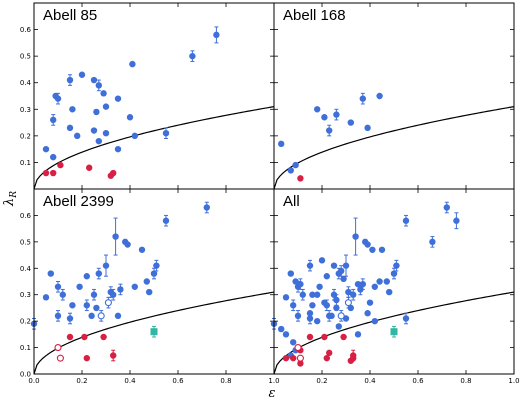 This screenshot has width=520, height=400. What do you see at coordinates (25, 163) in the screenshot?
I see `y-tick-label: 0.1` at bounding box center [25, 163].